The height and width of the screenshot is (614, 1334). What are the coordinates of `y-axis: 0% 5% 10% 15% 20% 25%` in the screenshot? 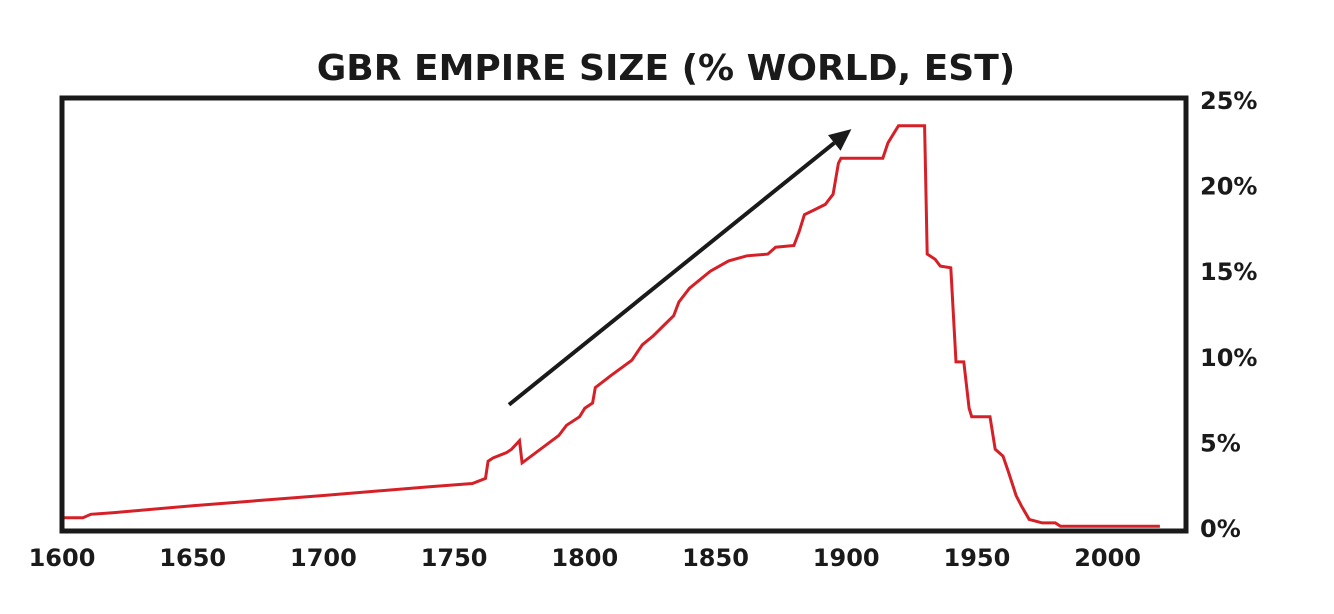 It's located at (1228, 315).